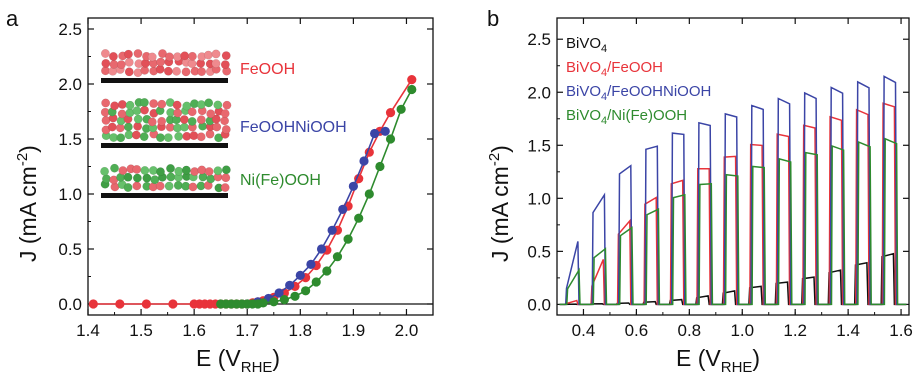 The height and width of the screenshot is (385, 917). Describe the element at coordinates (354, 330) in the screenshot. I see `x-tick-label: 1.9` at that location.